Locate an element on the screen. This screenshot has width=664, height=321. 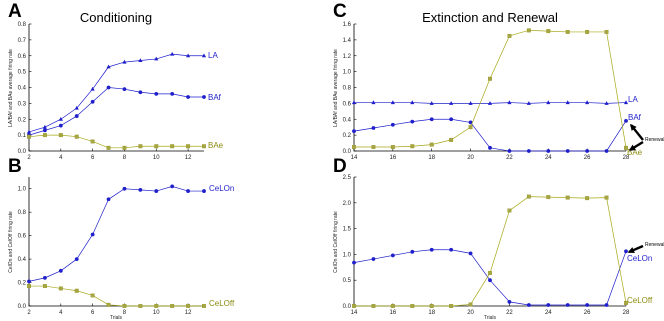
y-tick-label: 0.5 is located at coordinates (22, 73).